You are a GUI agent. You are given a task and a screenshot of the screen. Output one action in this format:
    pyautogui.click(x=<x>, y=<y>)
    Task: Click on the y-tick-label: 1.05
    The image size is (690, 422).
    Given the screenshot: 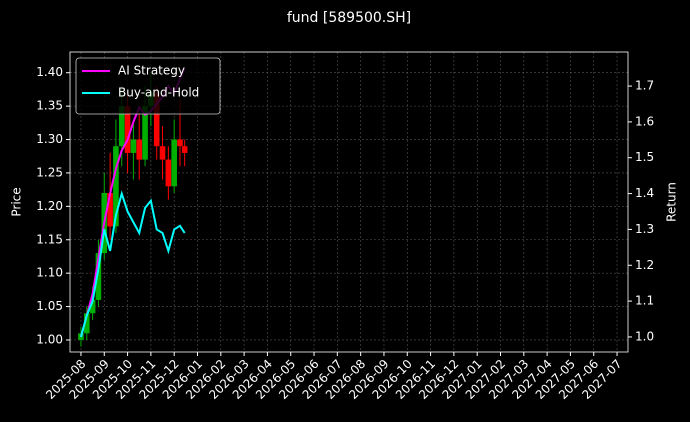 What is the action you would take?
    pyautogui.click(x=49, y=306)
    